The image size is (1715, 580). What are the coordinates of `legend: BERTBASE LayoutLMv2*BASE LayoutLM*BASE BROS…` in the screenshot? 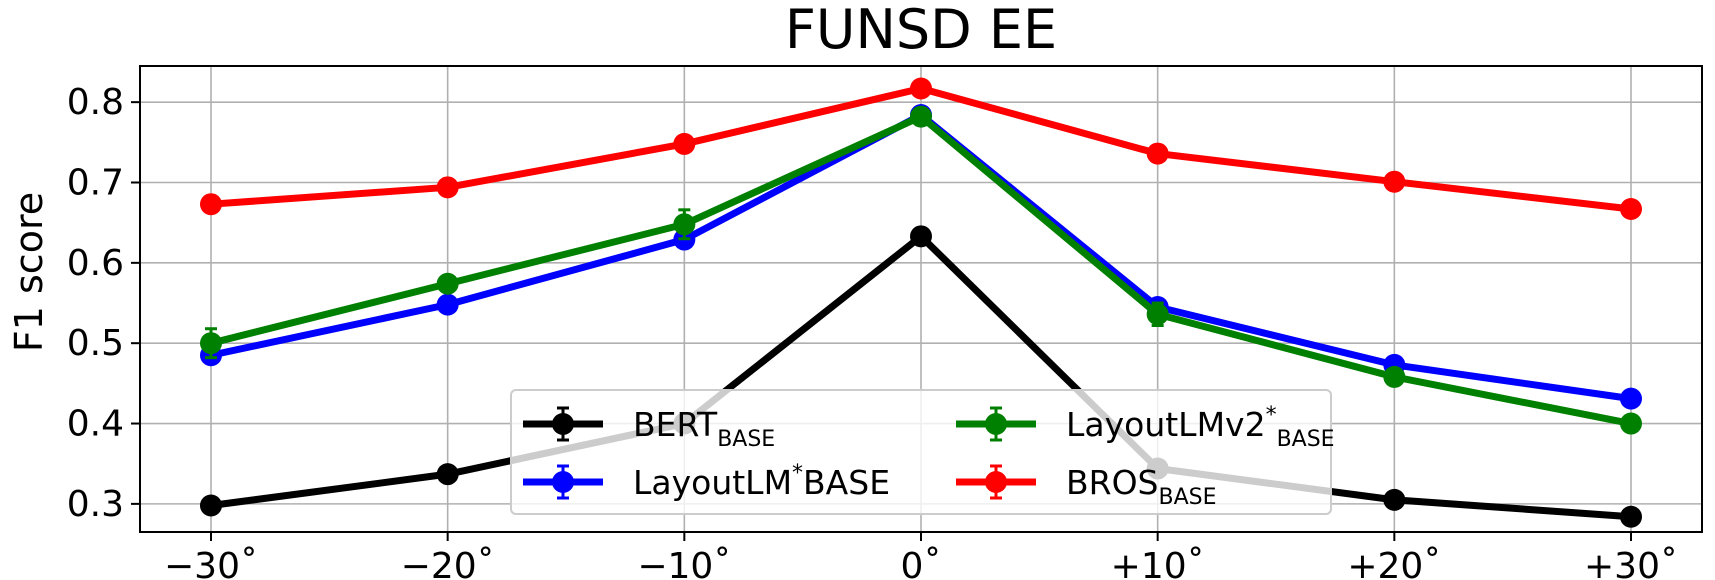 It's located at (922, 452).